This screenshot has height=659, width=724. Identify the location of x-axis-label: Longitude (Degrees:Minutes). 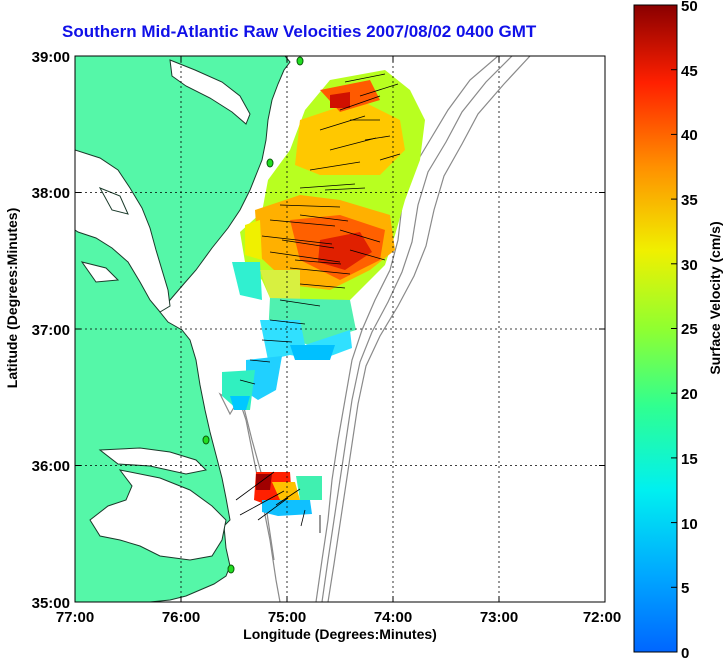
(340, 634).